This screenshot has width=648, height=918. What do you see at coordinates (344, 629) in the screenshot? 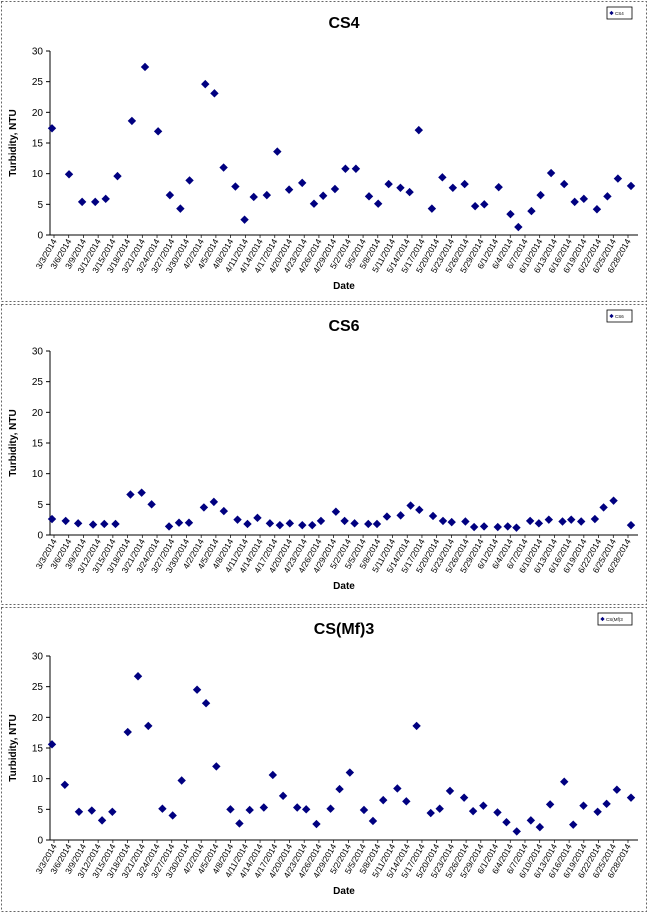
I see `chart-title: CS(Mf)3` at bounding box center [344, 629].